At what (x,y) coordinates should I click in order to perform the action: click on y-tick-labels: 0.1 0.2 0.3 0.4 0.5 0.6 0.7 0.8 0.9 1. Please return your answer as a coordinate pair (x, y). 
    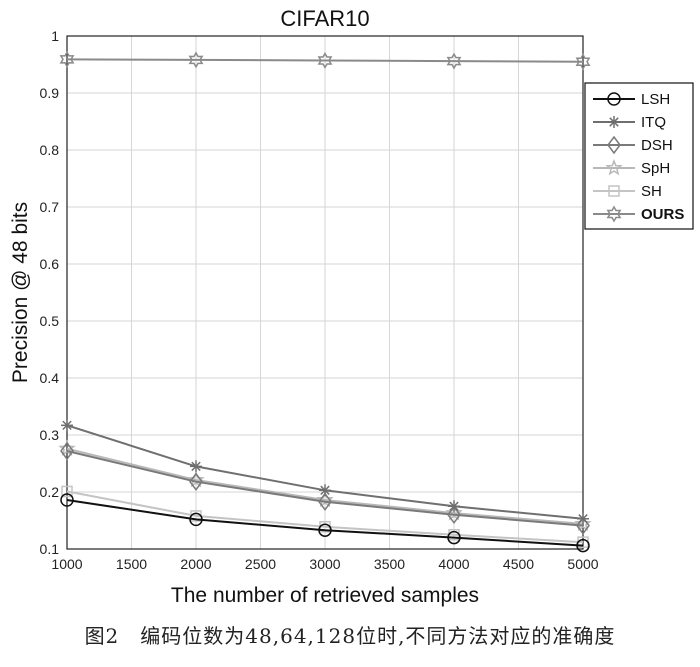
    Looking at the image, I should click on (50, 292).